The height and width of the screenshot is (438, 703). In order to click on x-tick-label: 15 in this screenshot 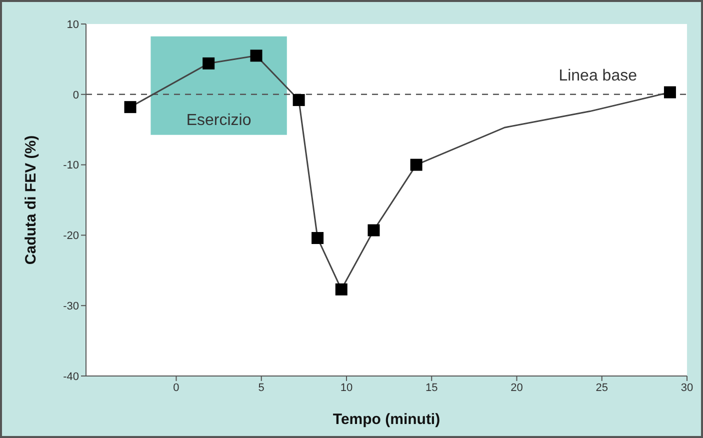, I will do `click(431, 388)`.